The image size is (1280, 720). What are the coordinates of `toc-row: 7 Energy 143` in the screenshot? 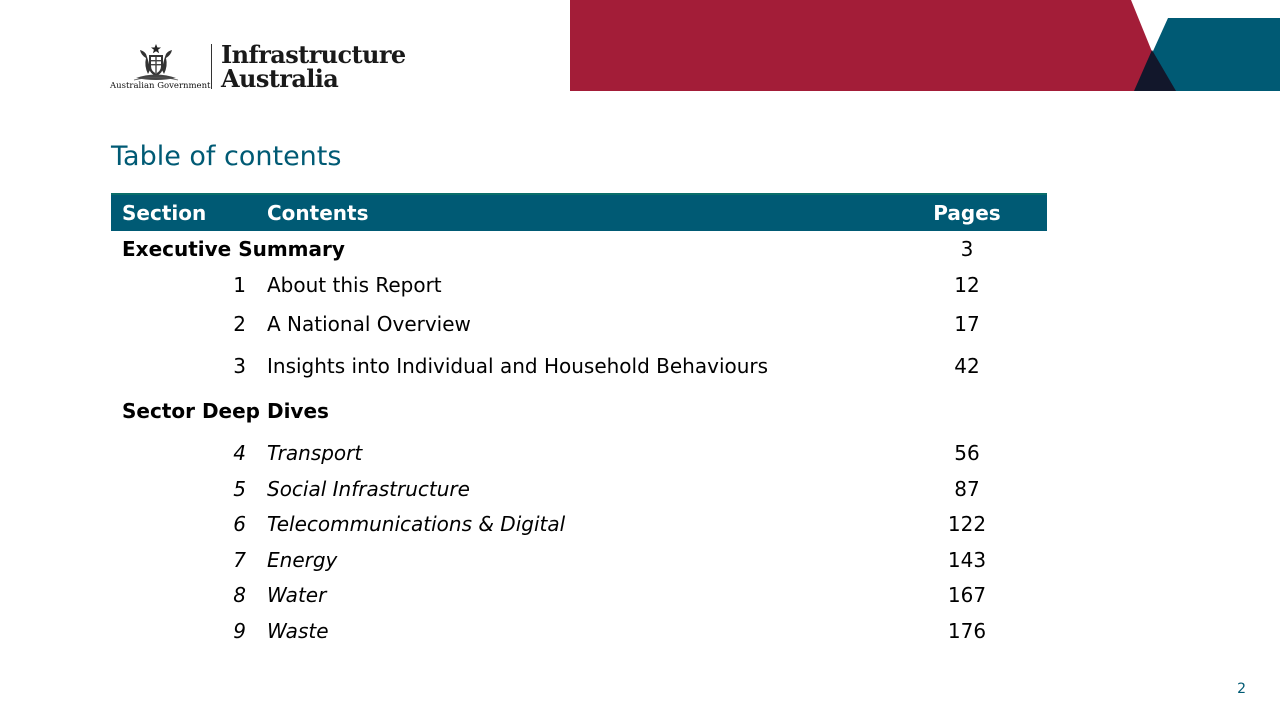 It's located at (579, 559).